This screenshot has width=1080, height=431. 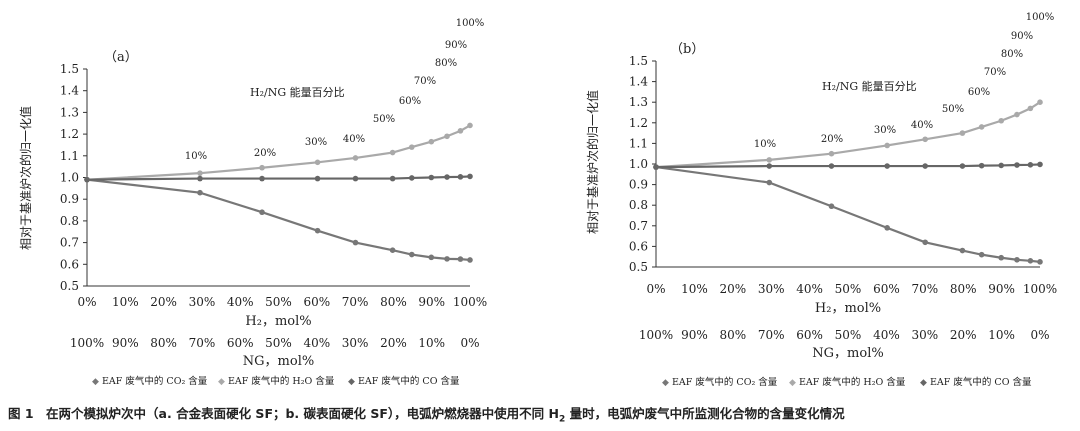 What do you see at coordinates (316, 302) in the screenshot?
I see `x-tick-label-h2: 60%` at bounding box center [316, 302].